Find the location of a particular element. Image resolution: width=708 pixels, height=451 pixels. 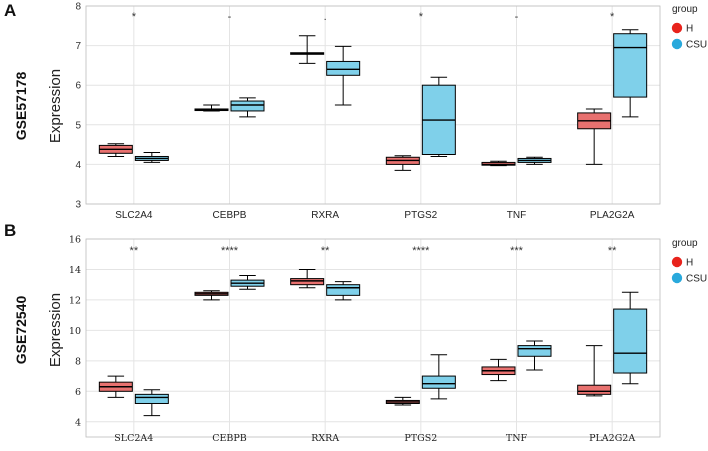

y-tick-label: 5 is located at coordinates (78, 125).